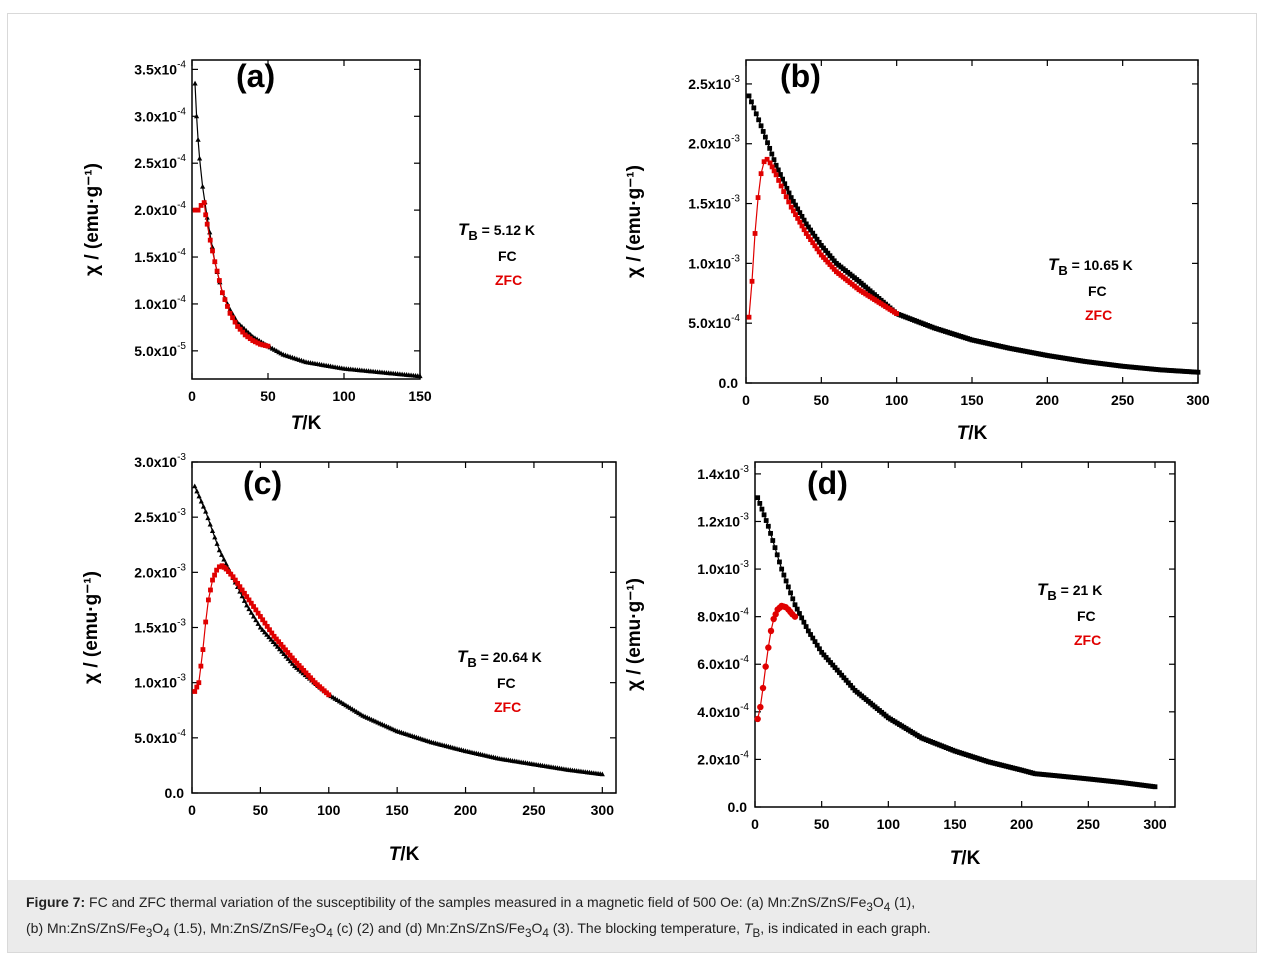  I want to click on x-tick-label: 200, so click(1048, 400).